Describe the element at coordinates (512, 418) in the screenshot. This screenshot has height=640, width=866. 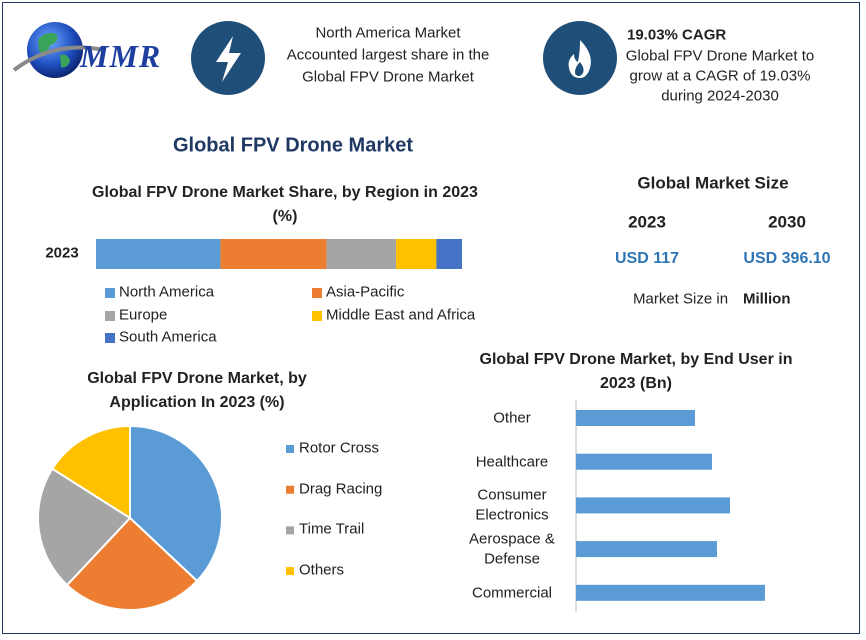
I see `category-label: Other` at that location.